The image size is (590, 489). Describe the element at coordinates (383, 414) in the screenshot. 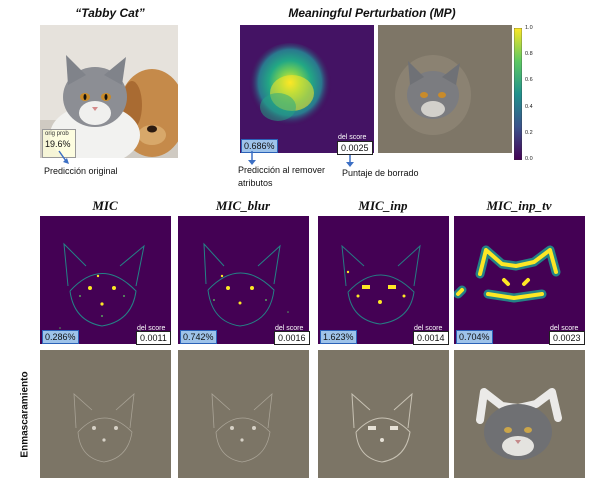

I see `masked-mic-inp` at that location.